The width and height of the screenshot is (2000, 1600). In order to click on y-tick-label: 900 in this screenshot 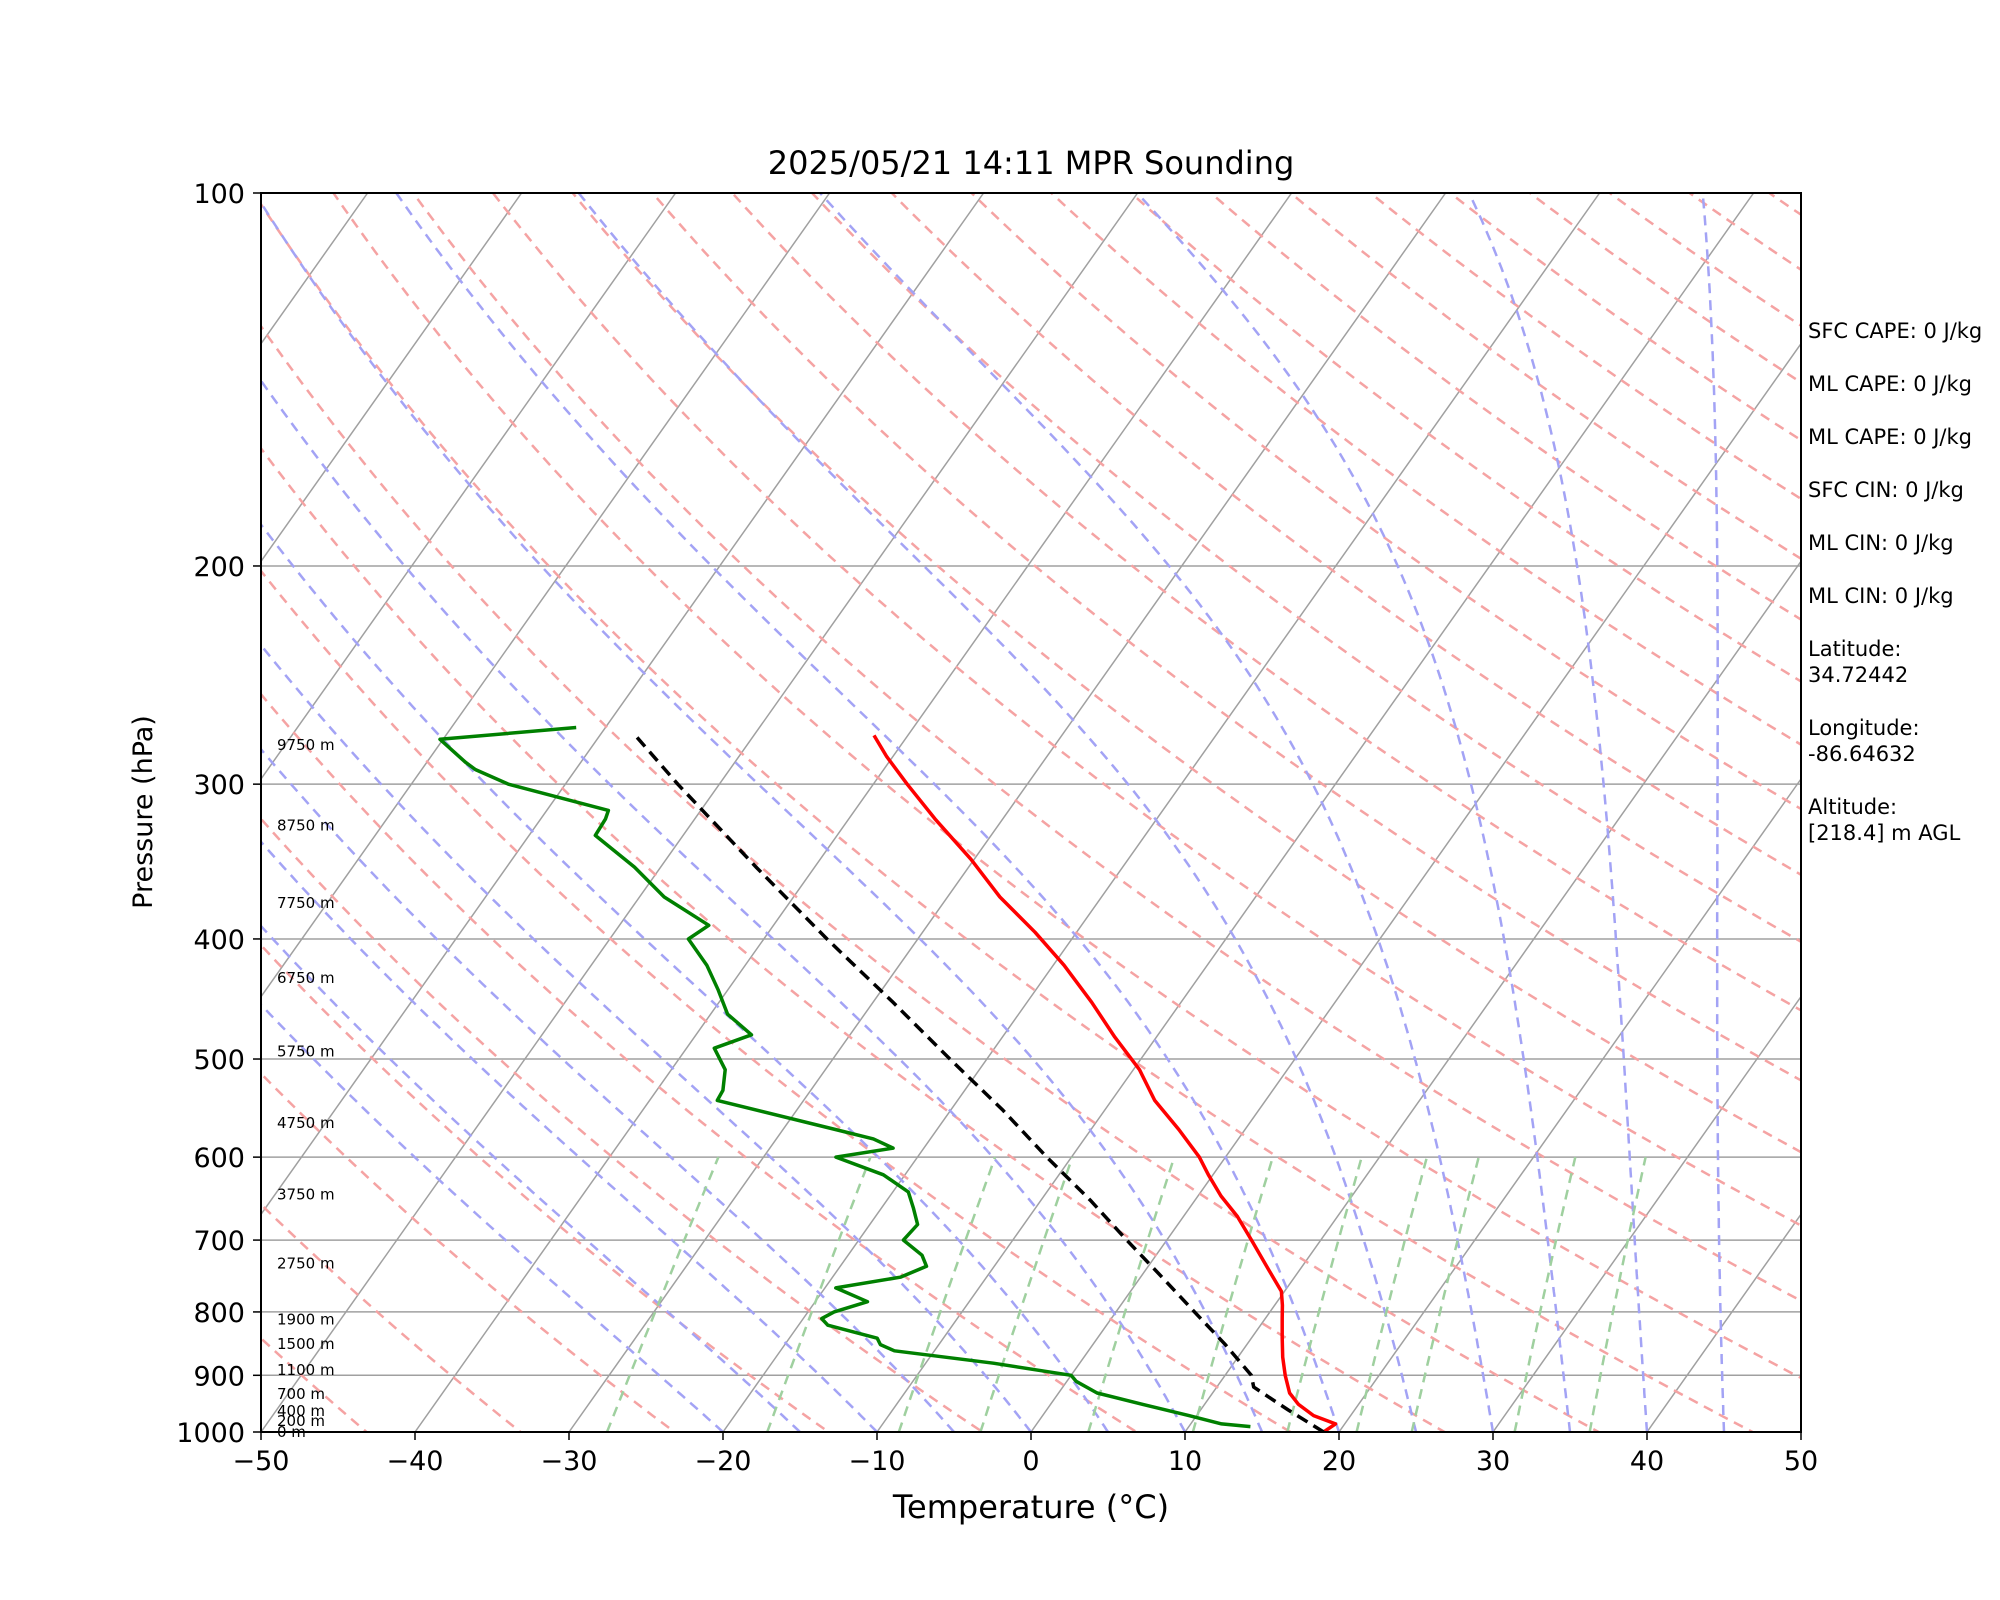, I will do `click(219, 1376)`.